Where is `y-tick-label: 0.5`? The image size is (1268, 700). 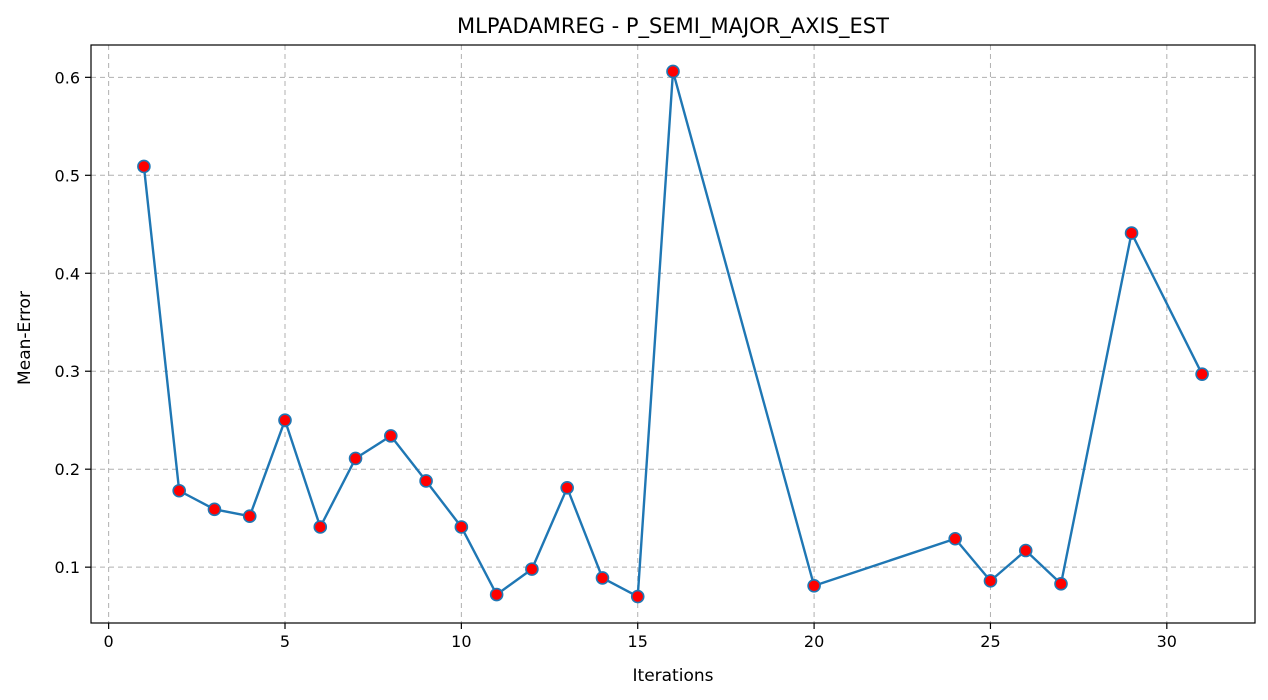
y-tick-label: 0.5 is located at coordinates (67, 175).